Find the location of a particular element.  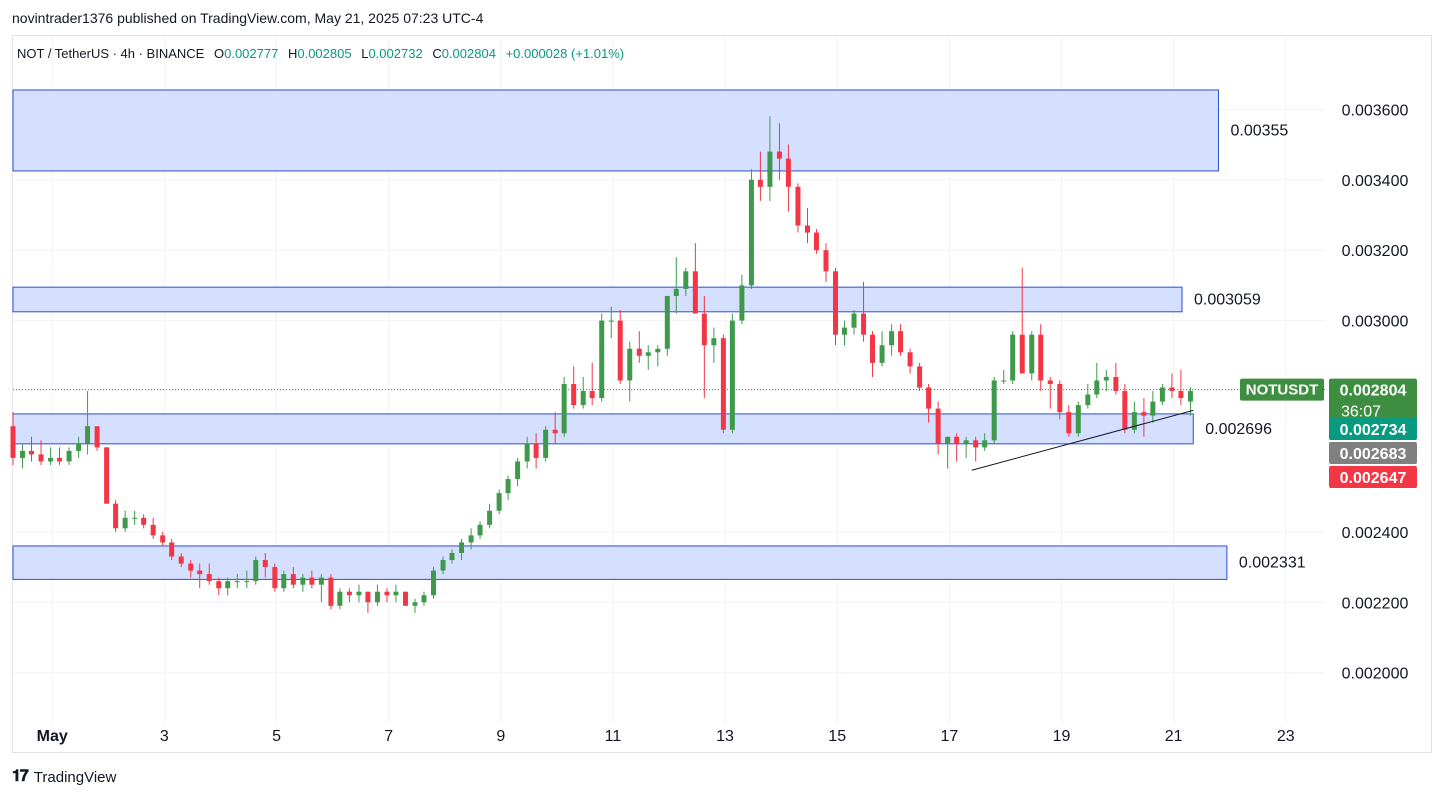

zone-label: 0.00355 is located at coordinates (1259, 130).